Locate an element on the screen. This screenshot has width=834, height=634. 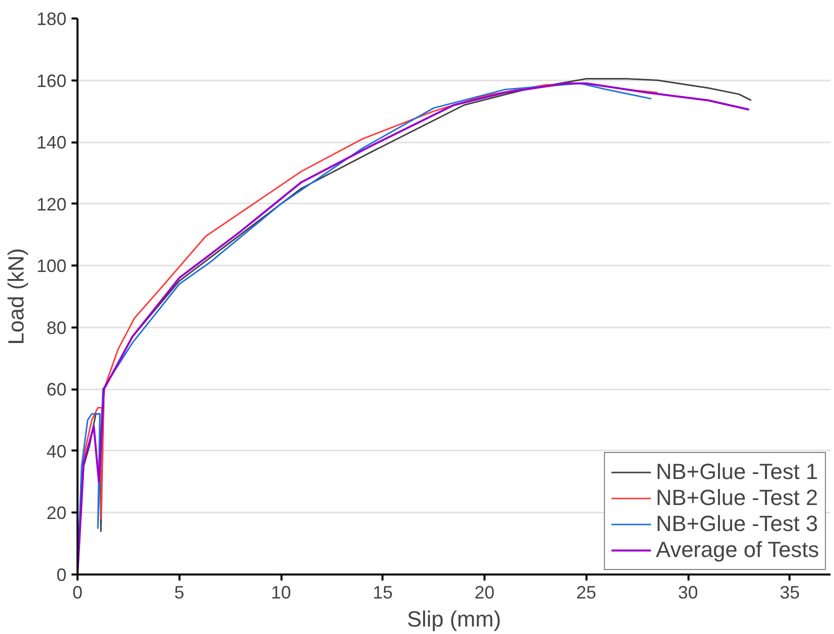
legend-label: Average of Tests is located at coordinates (737, 550).